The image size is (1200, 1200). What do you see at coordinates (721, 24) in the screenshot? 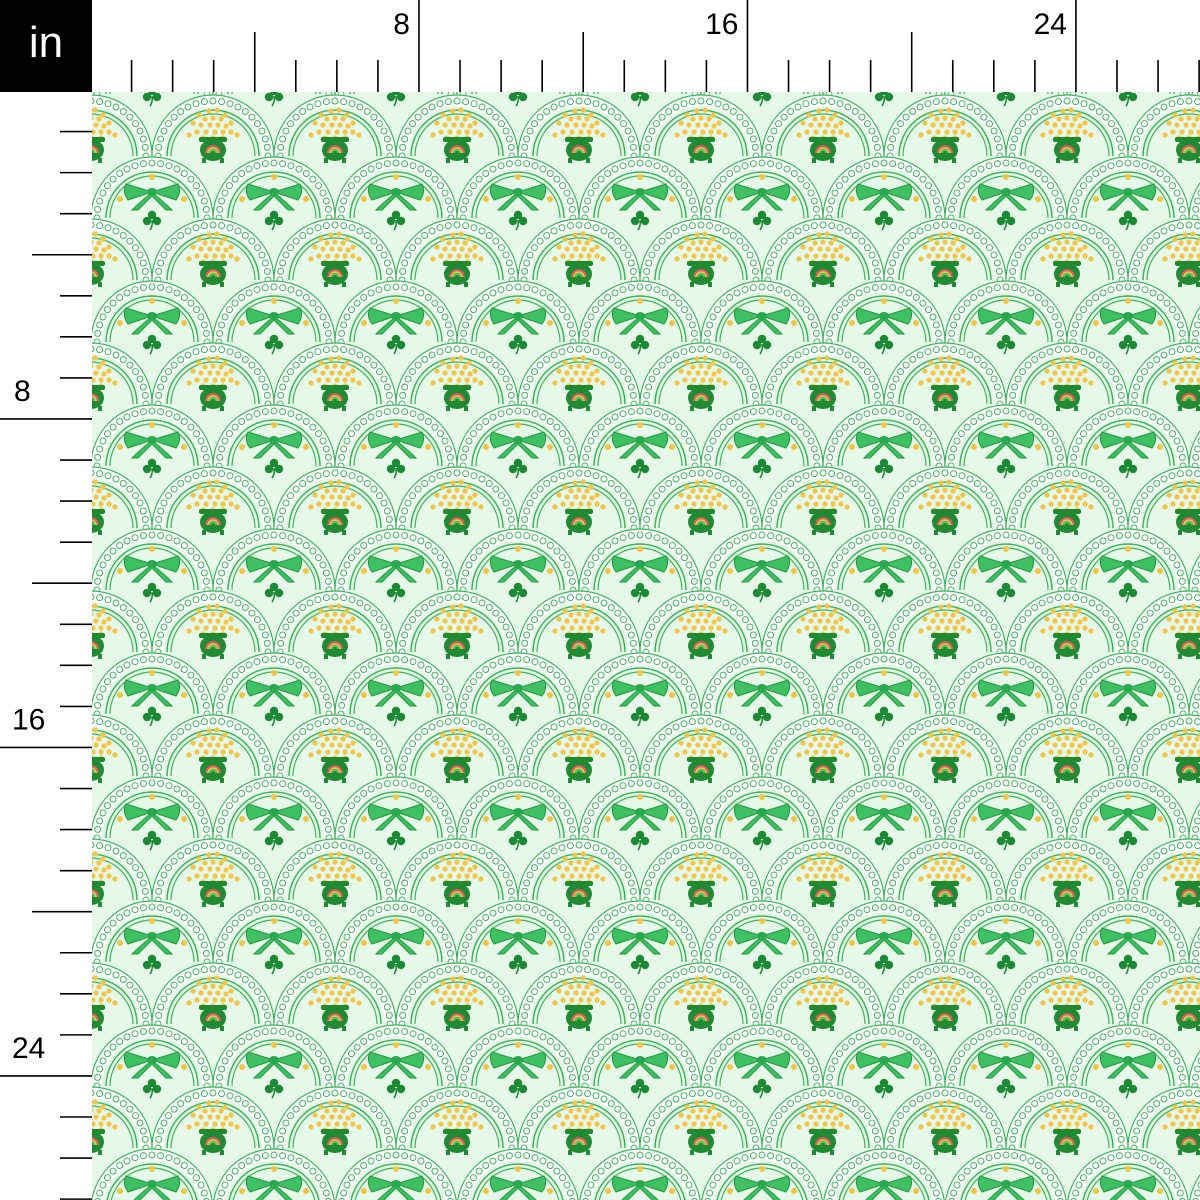
I see `top-ruler-label: 16` at bounding box center [721, 24].